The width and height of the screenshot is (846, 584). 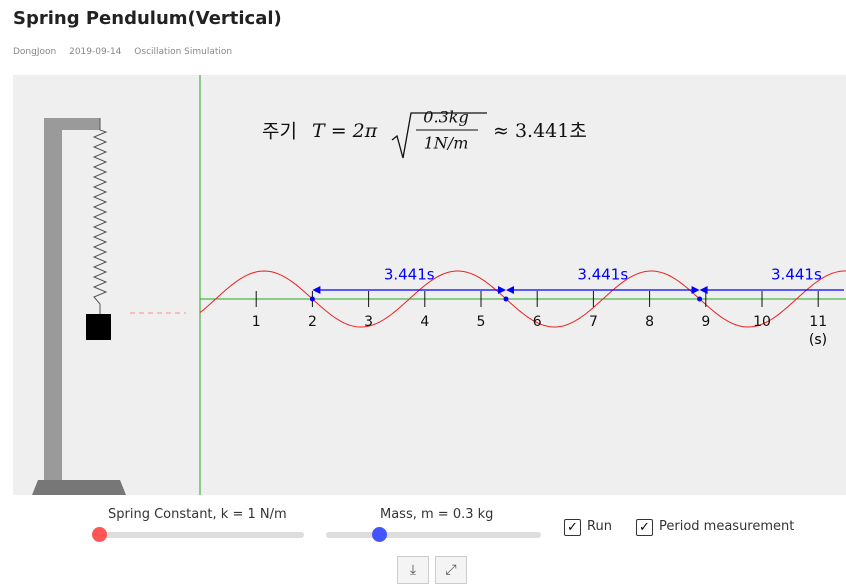 What do you see at coordinates (256, 322) in the screenshot?
I see `time-tick-label: 1` at bounding box center [256, 322].